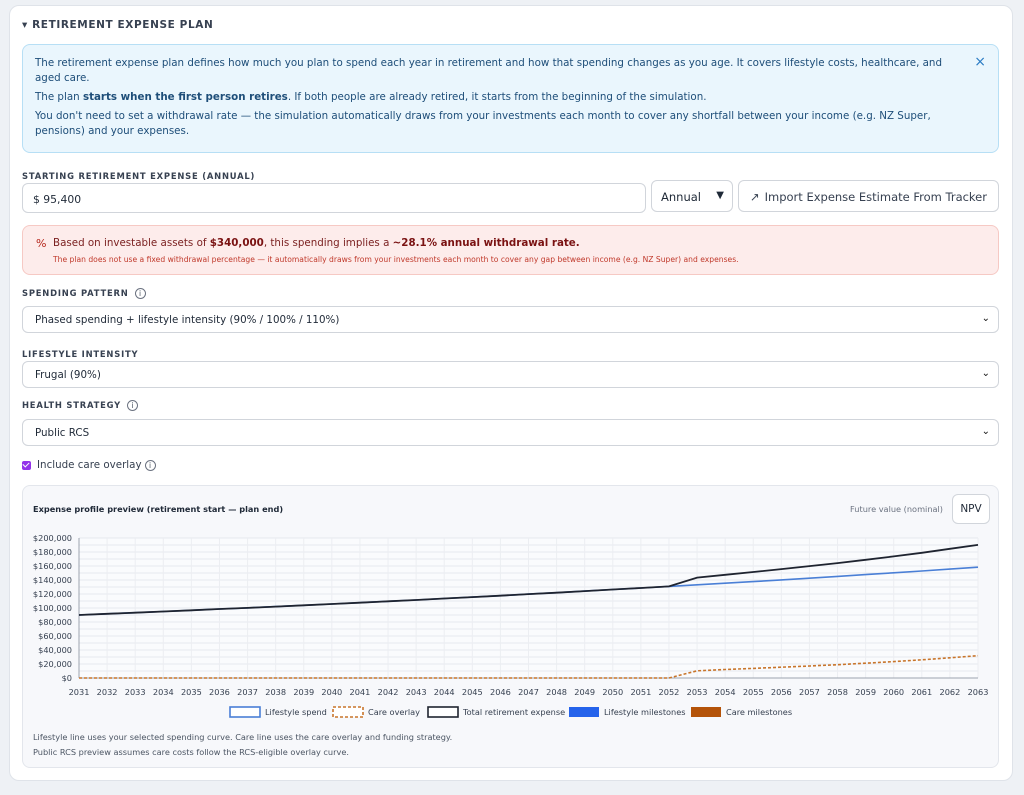 The height and width of the screenshot is (795, 1024). I want to click on x-tick-label: 2051, so click(640, 692).